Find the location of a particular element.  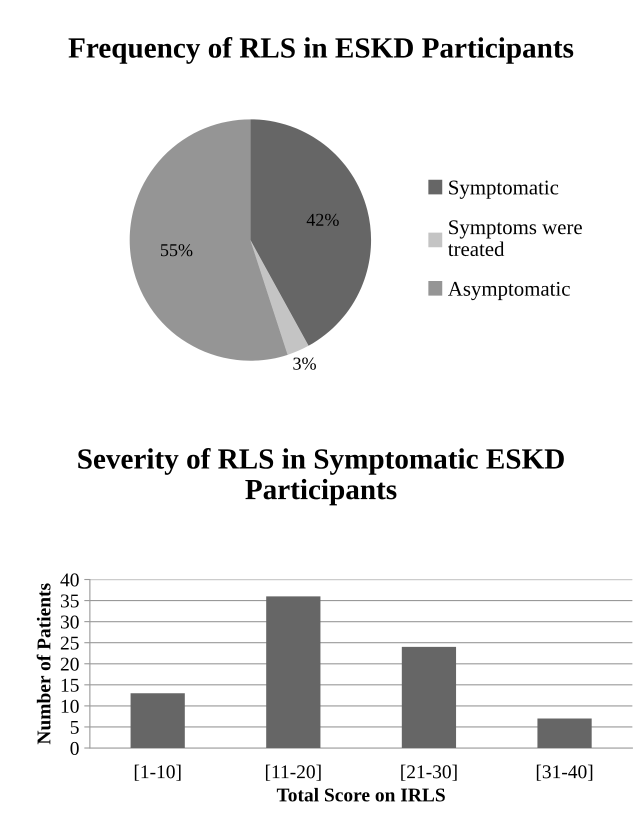

x-axis-title: Total Score on IRLS is located at coordinates (360, 795).